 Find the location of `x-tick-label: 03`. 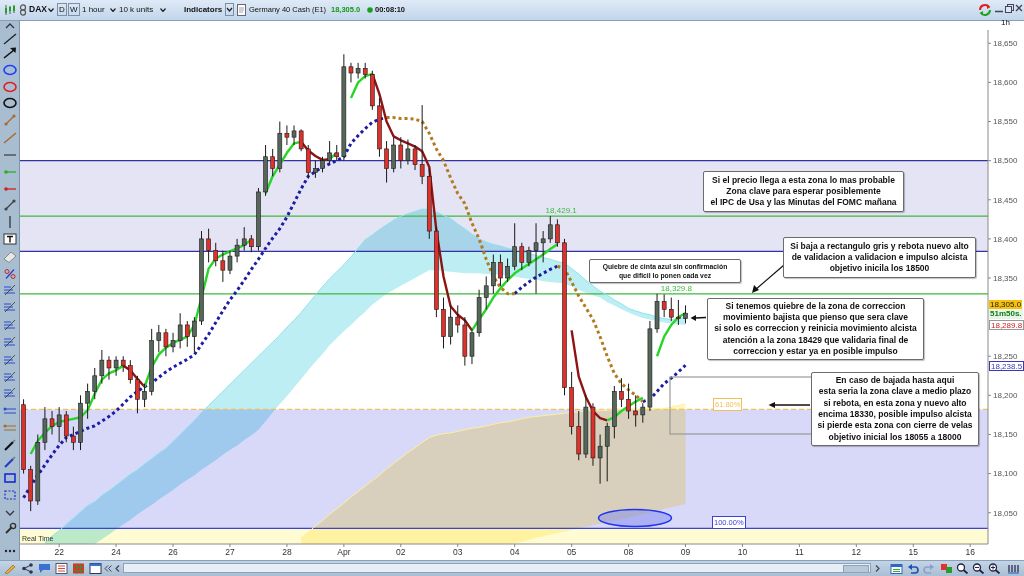

x-tick-label: 03 is located at coordinates (458, 552).